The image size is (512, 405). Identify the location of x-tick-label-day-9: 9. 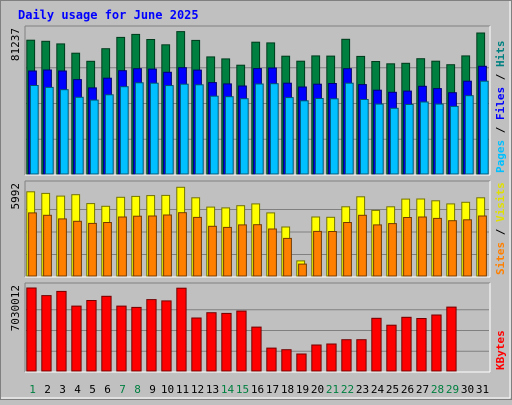
(152, 389).